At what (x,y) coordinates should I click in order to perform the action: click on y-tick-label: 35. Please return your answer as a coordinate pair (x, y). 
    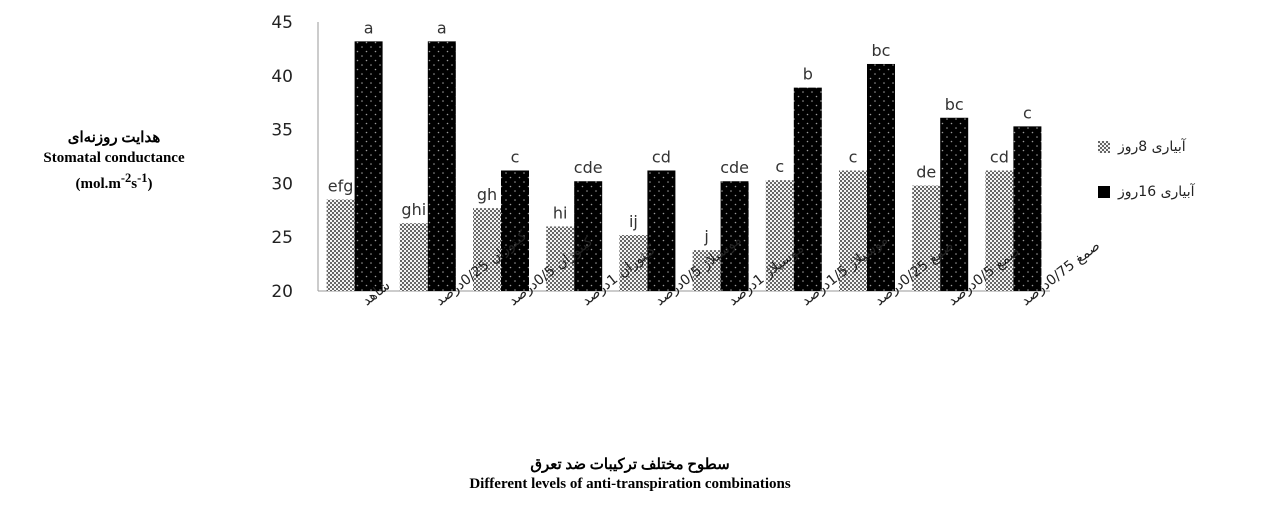
    Looking at the image, I should click on (282, 131).